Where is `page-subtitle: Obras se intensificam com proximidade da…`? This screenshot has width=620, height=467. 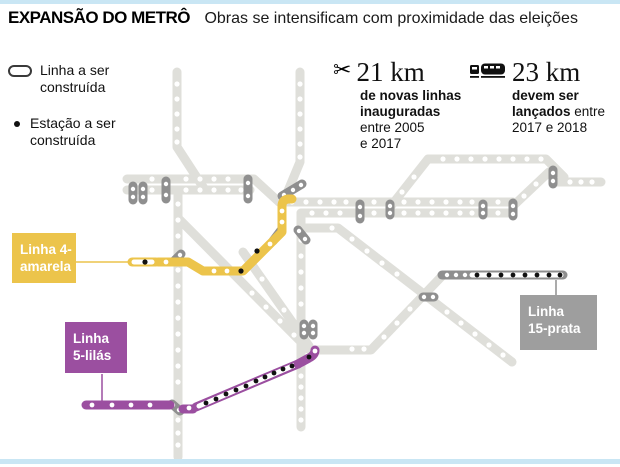 page-subtitle: Obras se intensificam com proximidade da… is located at coordinates (391, 18).